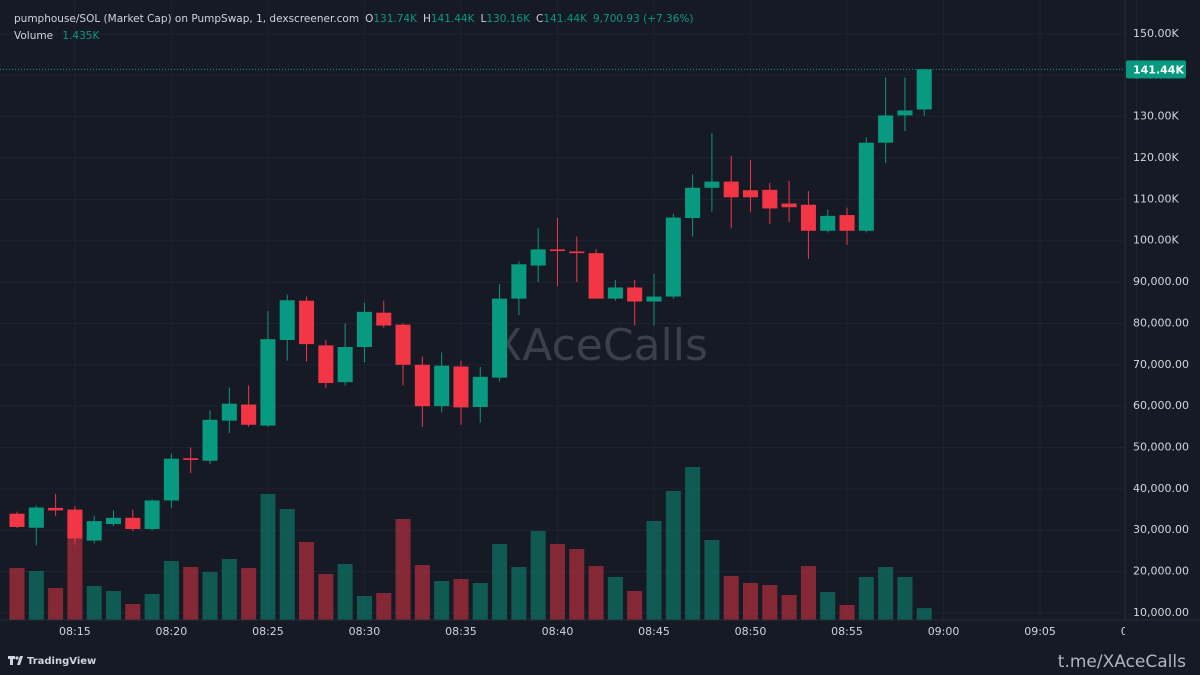 The image size is (1200, 675). What do you see at coordinates (395, 19) in the screenshot?
I see `ohlc-value: 131.74K` at bounding box center [395, 19].